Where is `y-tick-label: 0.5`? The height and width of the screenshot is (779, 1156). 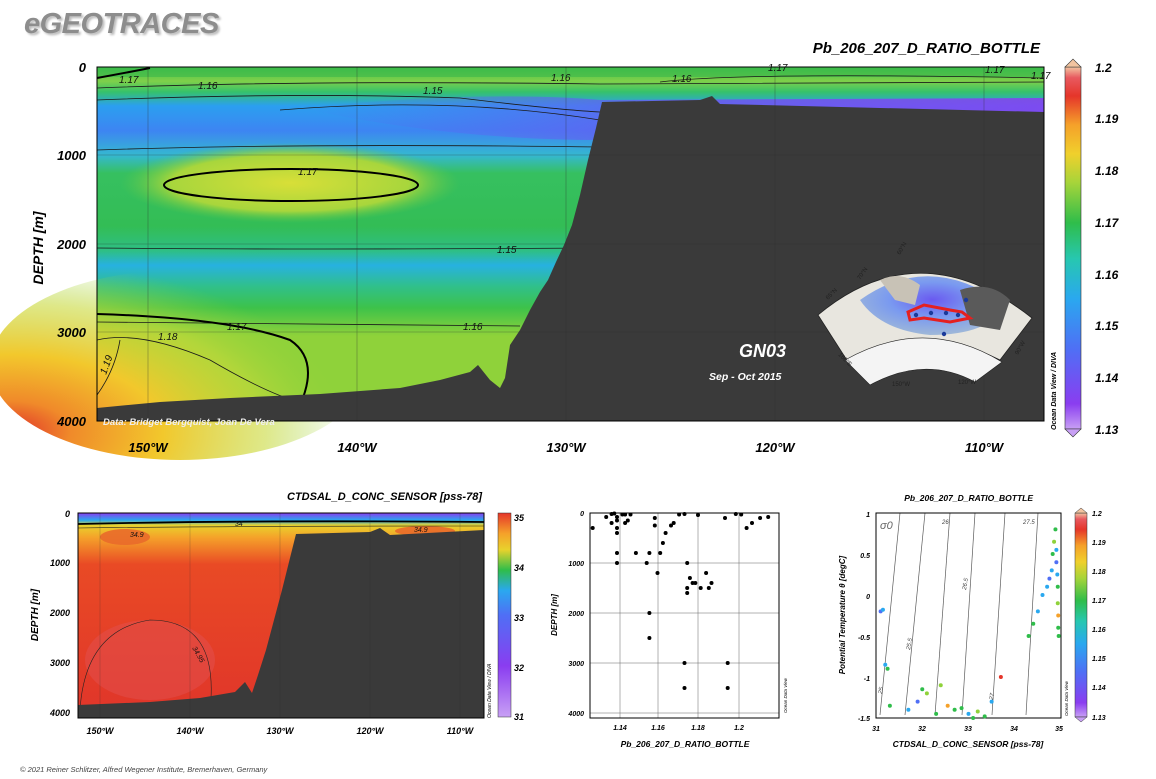
y-tick-label: 0.5 is located at coordinates (865, 556).